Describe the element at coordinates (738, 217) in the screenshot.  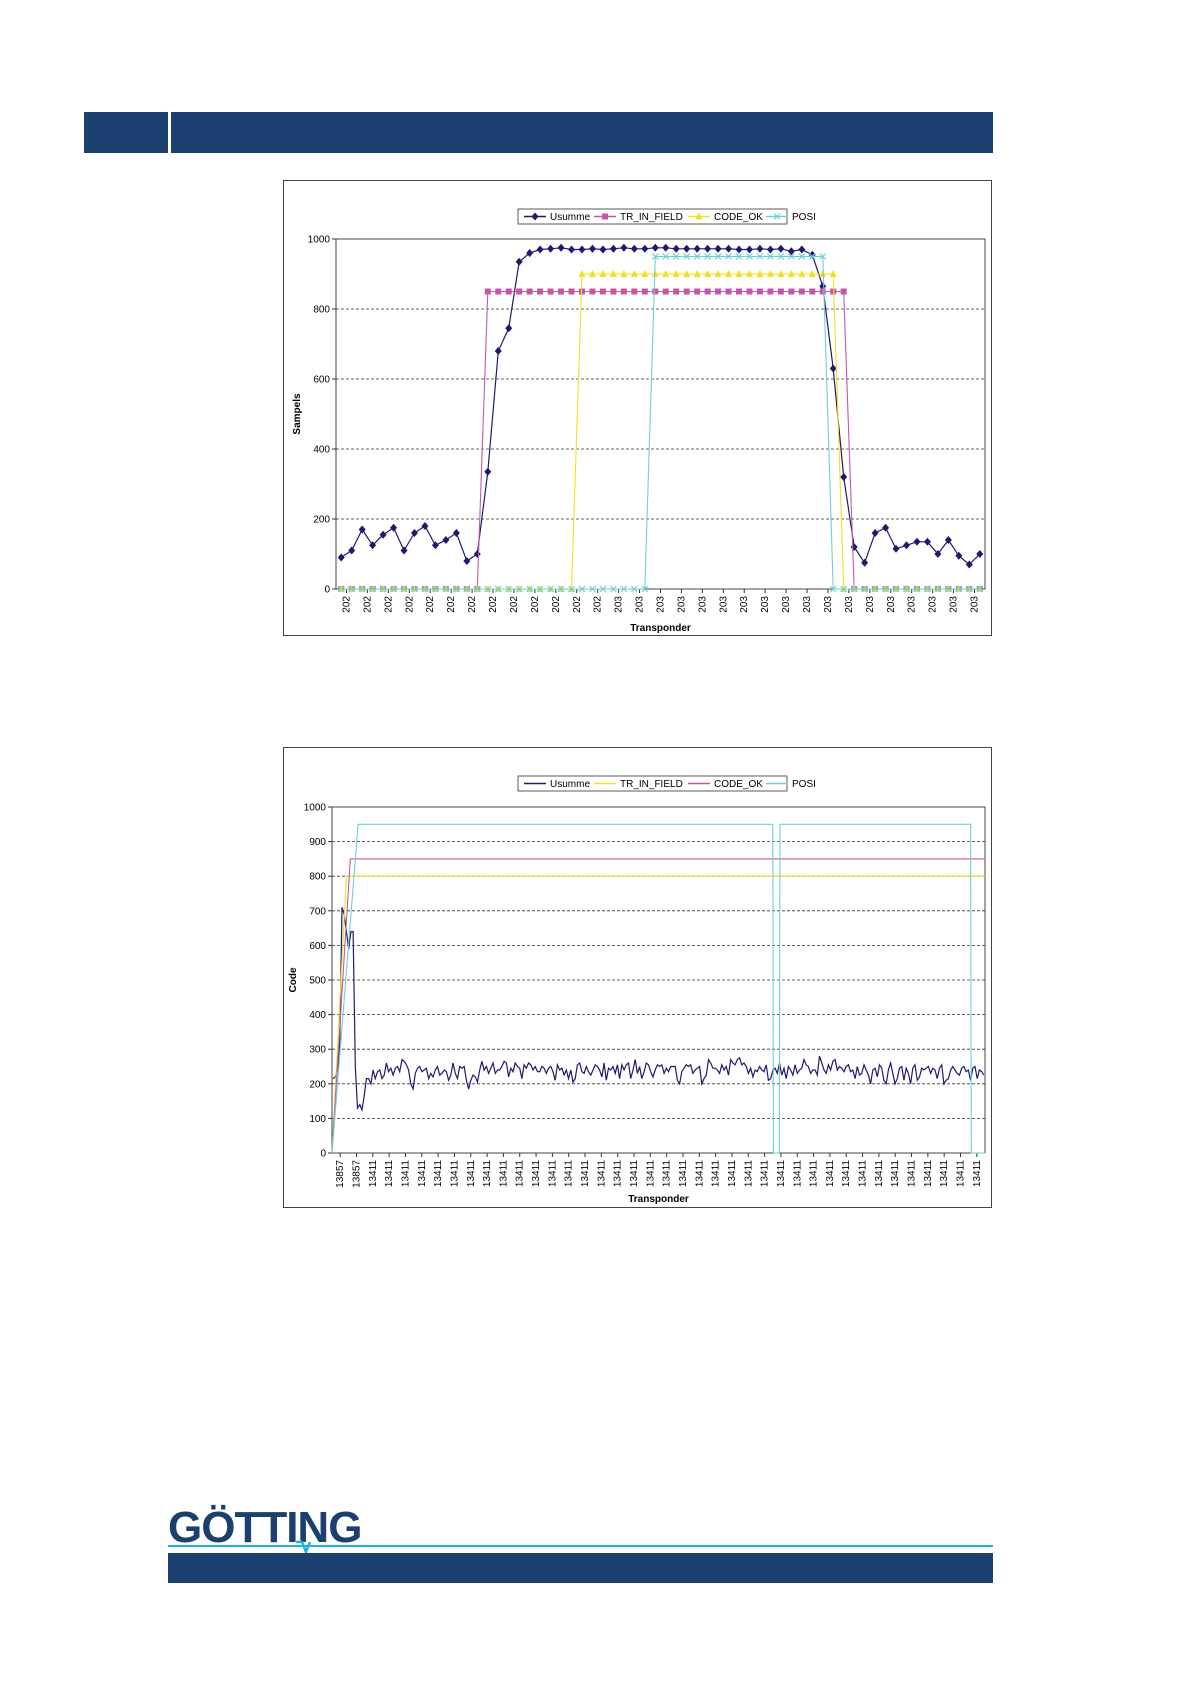
I see `legend-label: CODE_OK` at that location.